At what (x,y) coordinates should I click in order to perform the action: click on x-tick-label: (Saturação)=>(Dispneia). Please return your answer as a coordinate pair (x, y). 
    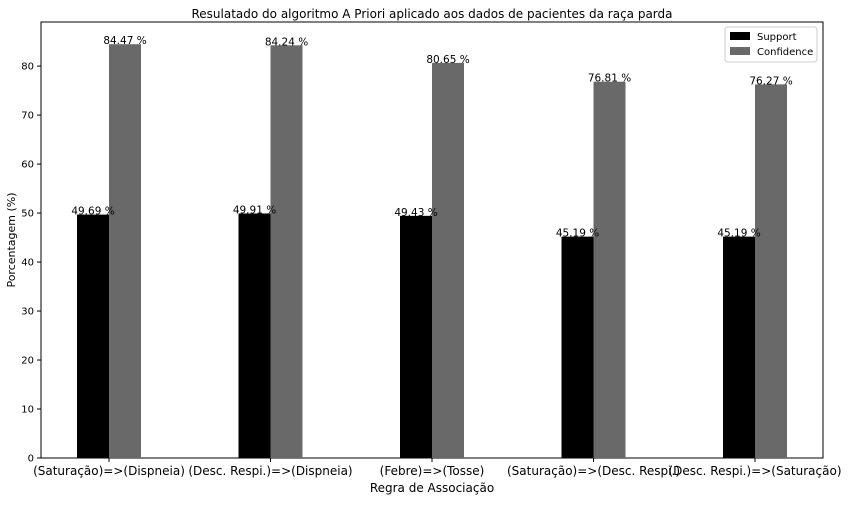
    Looking at the image, I should click on (109, 471).